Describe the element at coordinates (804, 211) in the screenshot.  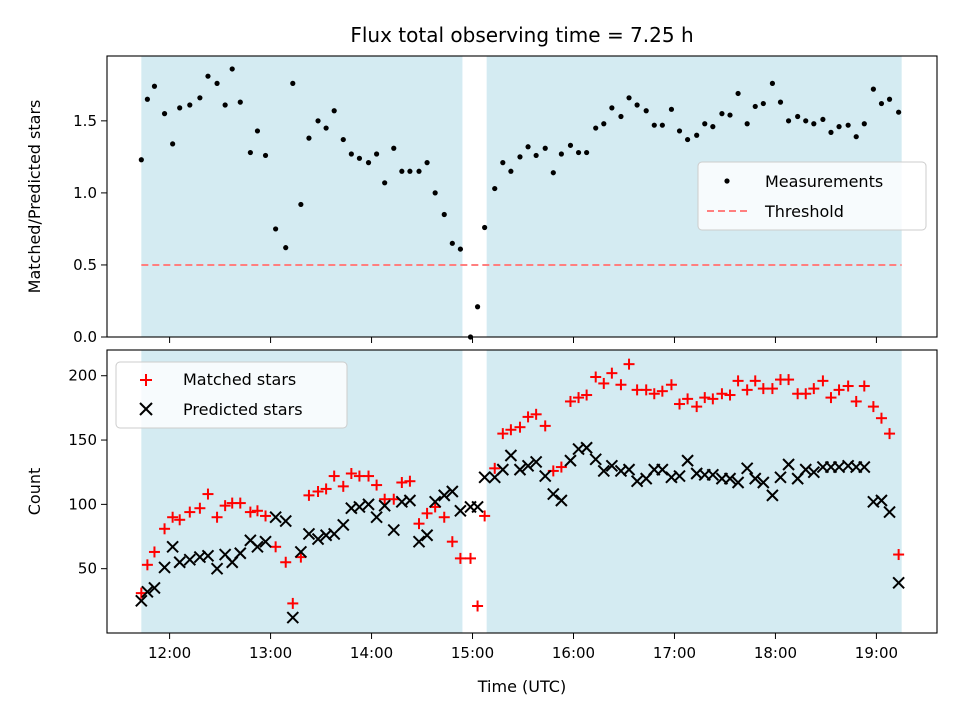
I see `legend-threshold-label: Threshold` at that location.